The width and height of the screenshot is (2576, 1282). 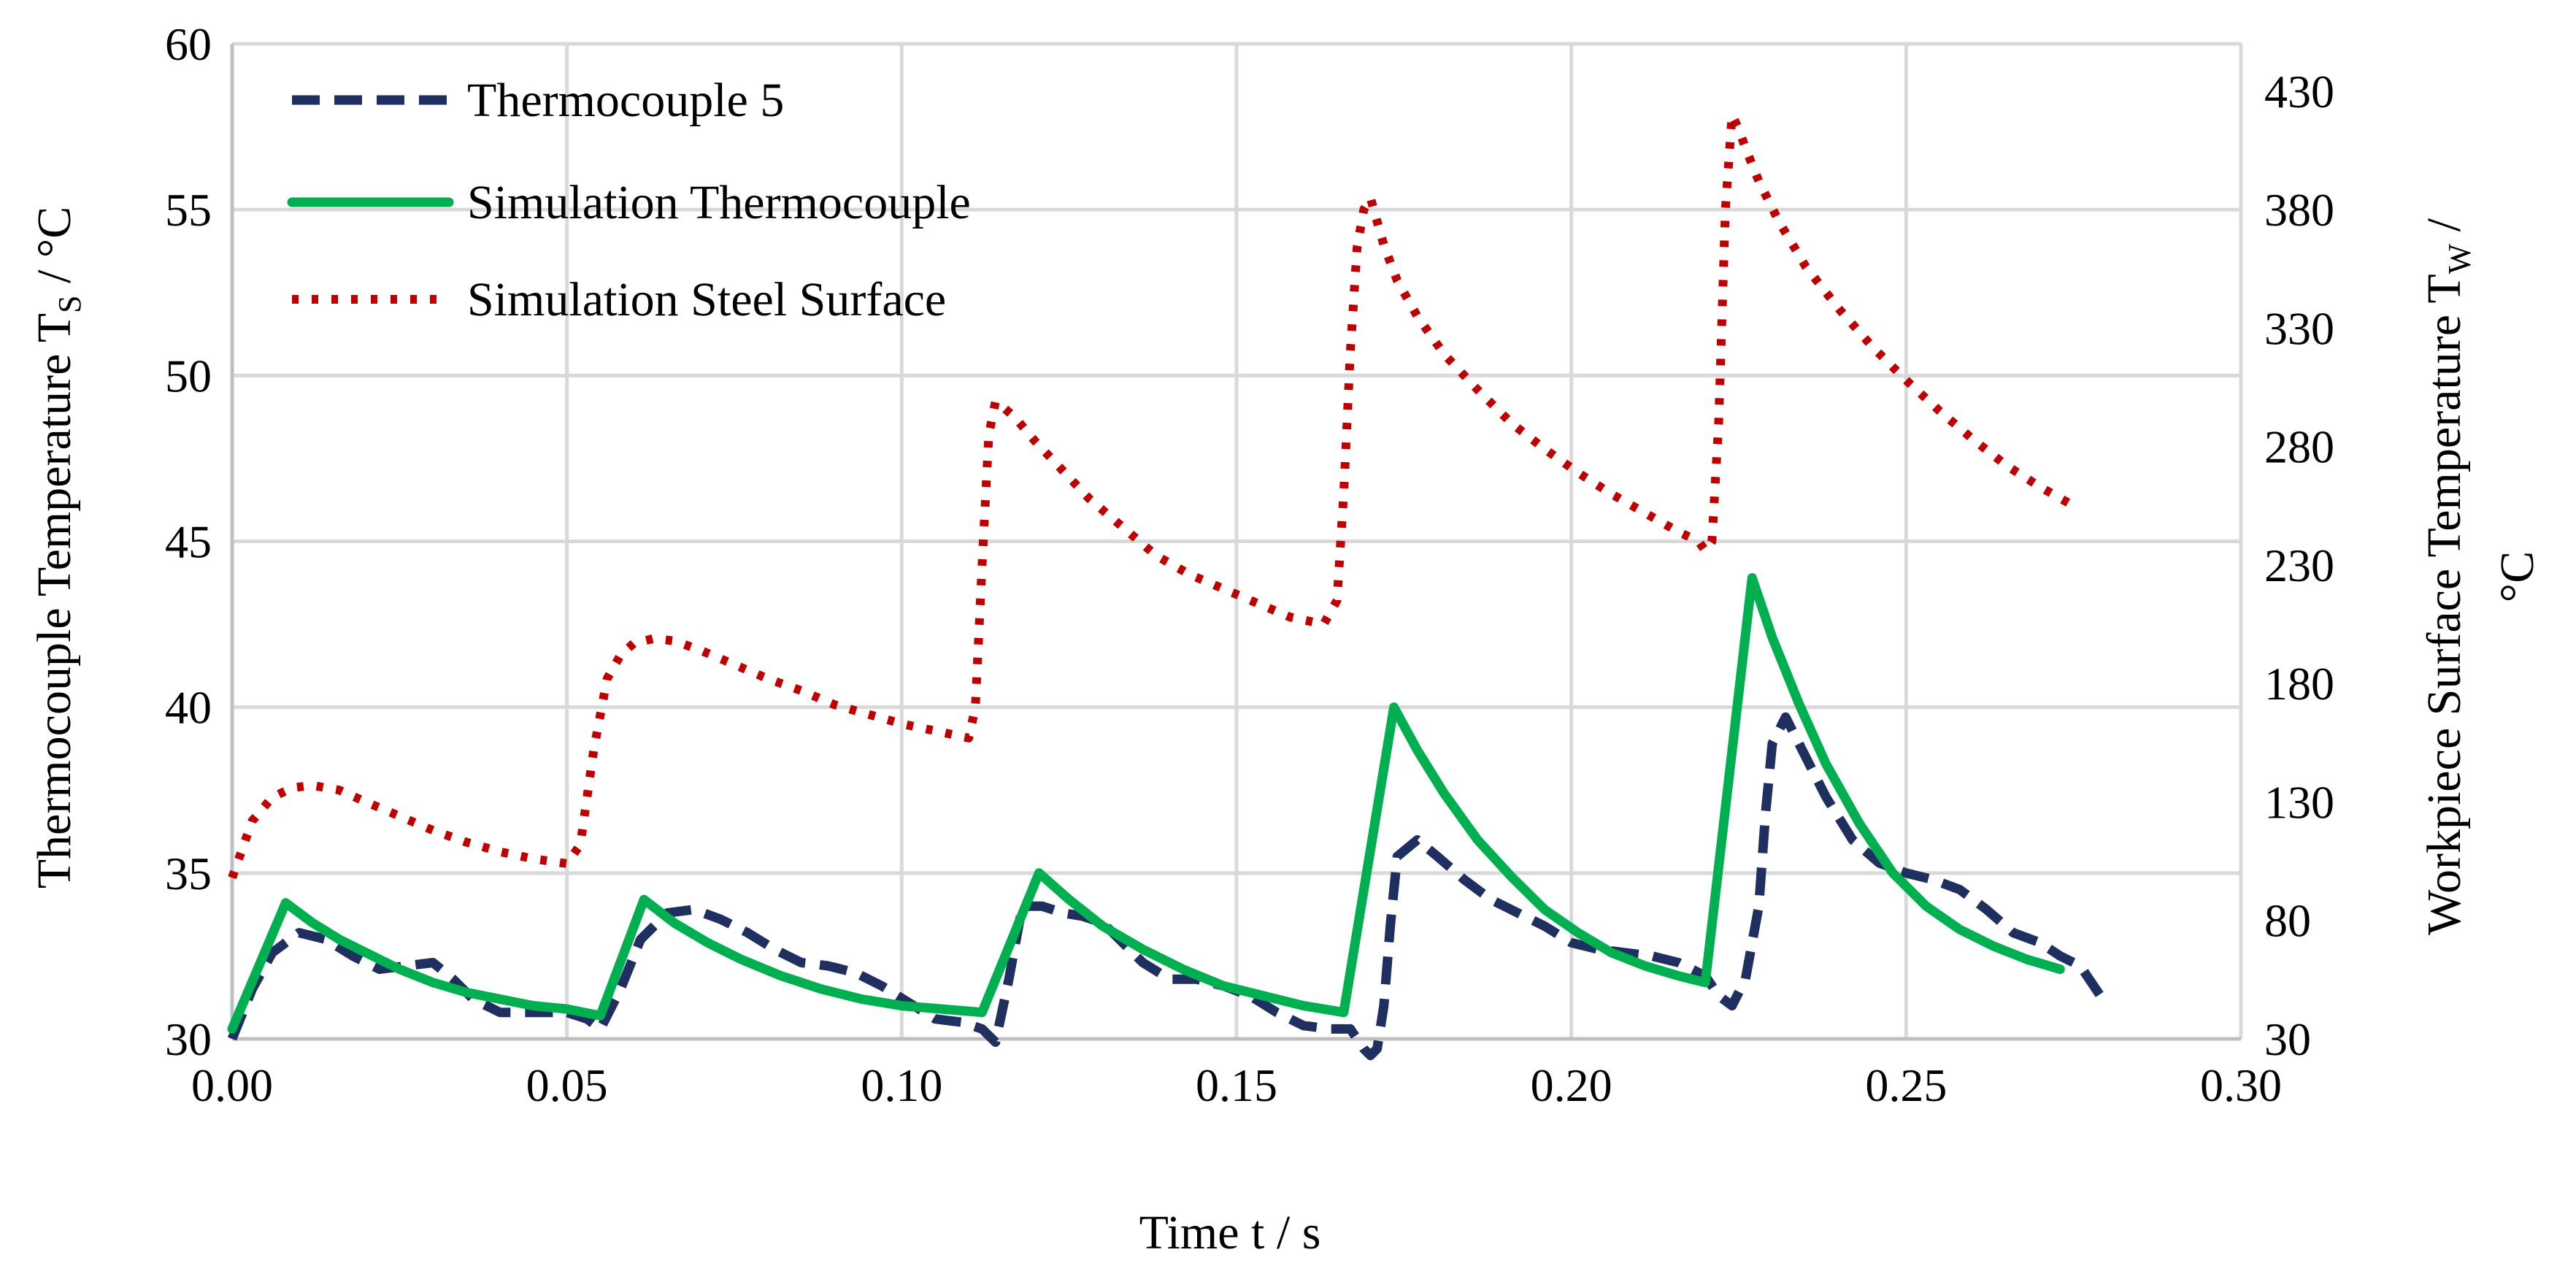 I want to click on y-axis-right-title: Workpiece Surface Temperature TW /, so click(x=2447, y=576).